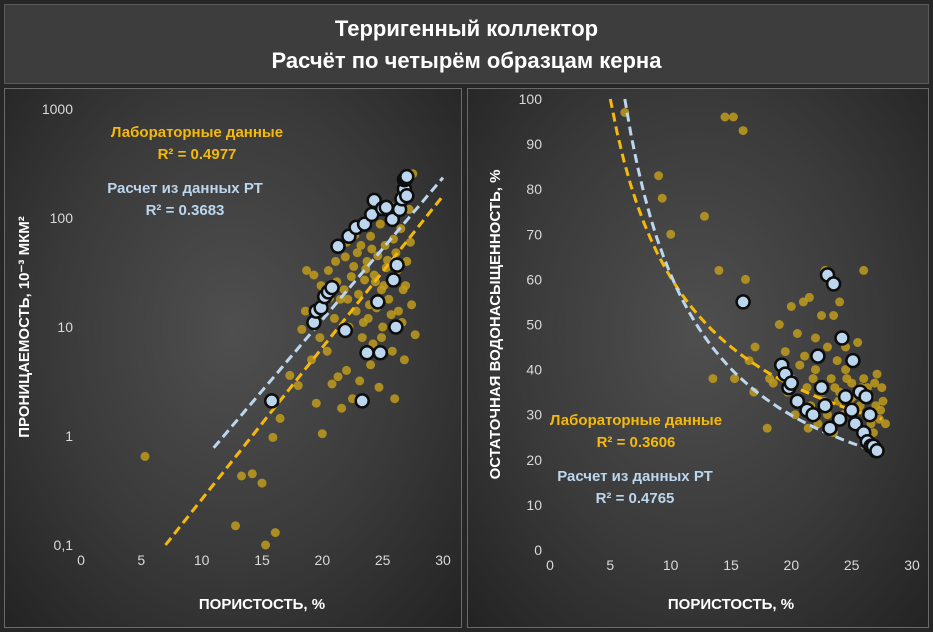 Image resolution: width=933 pixels, height=632 pixels. Describe the element at coordinates (495, 325) in the screenshot. I see `y-axis-title: ОСТАТОЧНАЯ ВОДОНАСЫЩЕННОСТЬ, %` at that location.